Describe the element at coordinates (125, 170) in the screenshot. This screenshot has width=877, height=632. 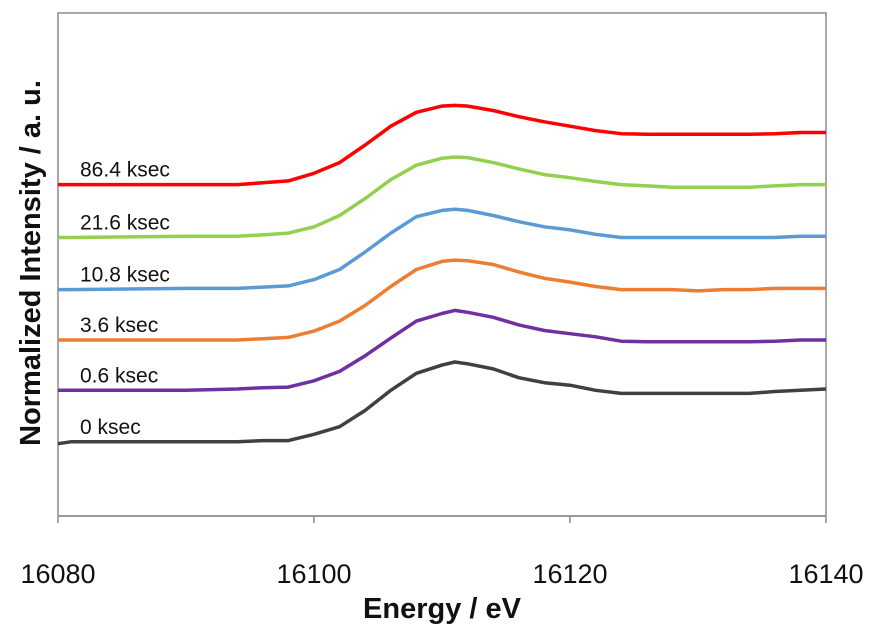
I see `series-label-5: 86.4 ksec` at that location.